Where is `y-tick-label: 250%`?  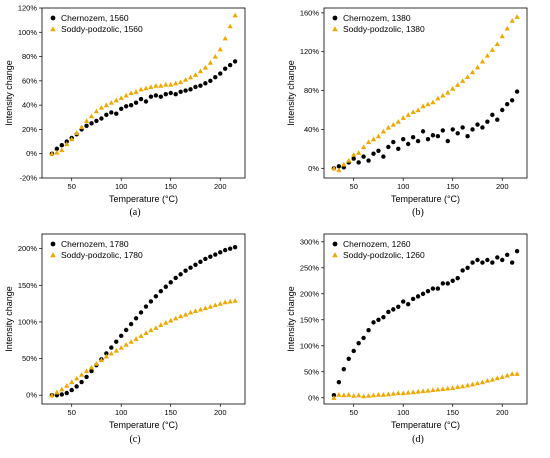
y-tick-label: 250% is located at coordinates (310, 267).